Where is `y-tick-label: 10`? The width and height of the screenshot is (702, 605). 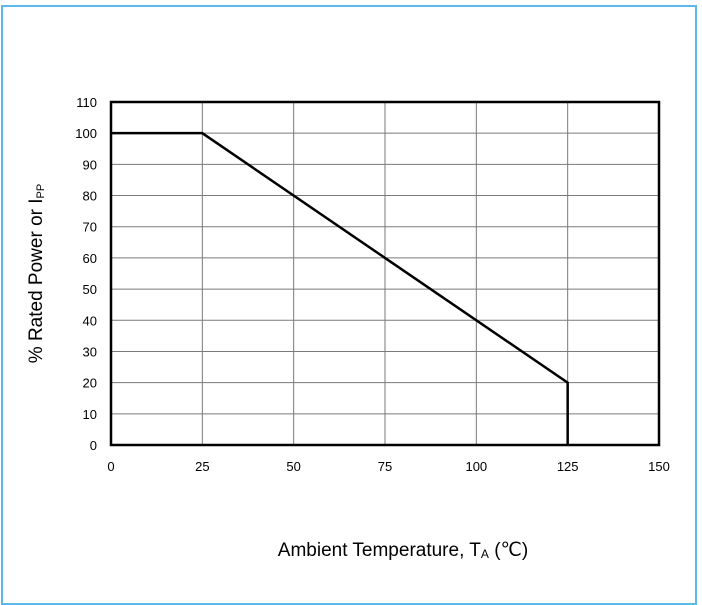
y-tick-label: 10 is located at coordinates (90, 414).